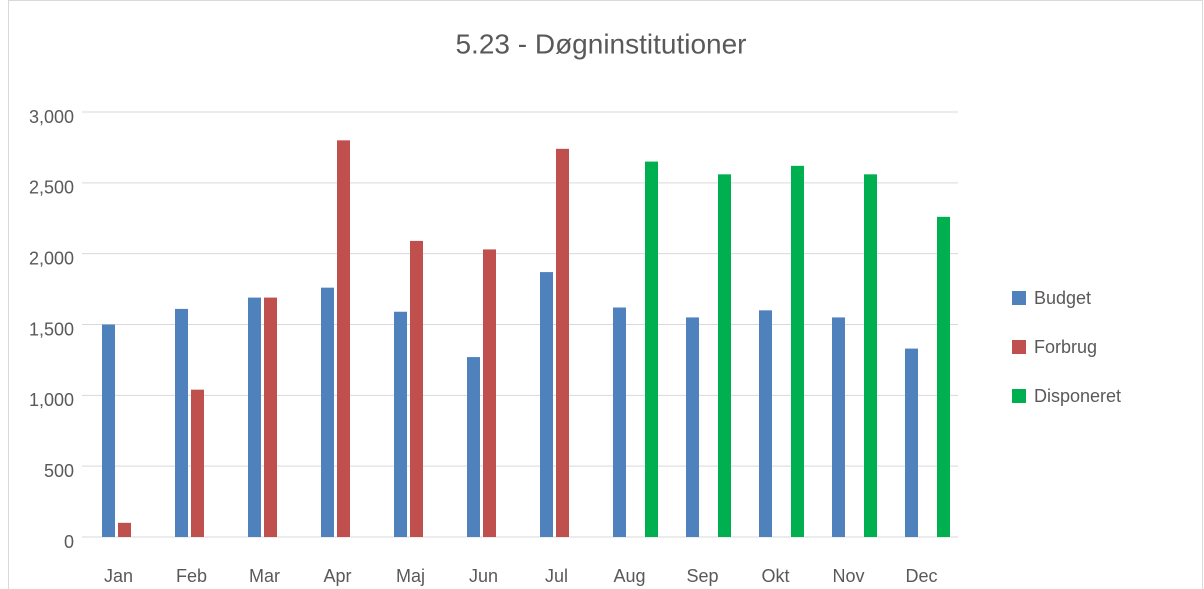  What do you see at coordinates (51, 258) in the screenshot?
I see `y-tick-label: 2,000` at bounding box center [51, 258].